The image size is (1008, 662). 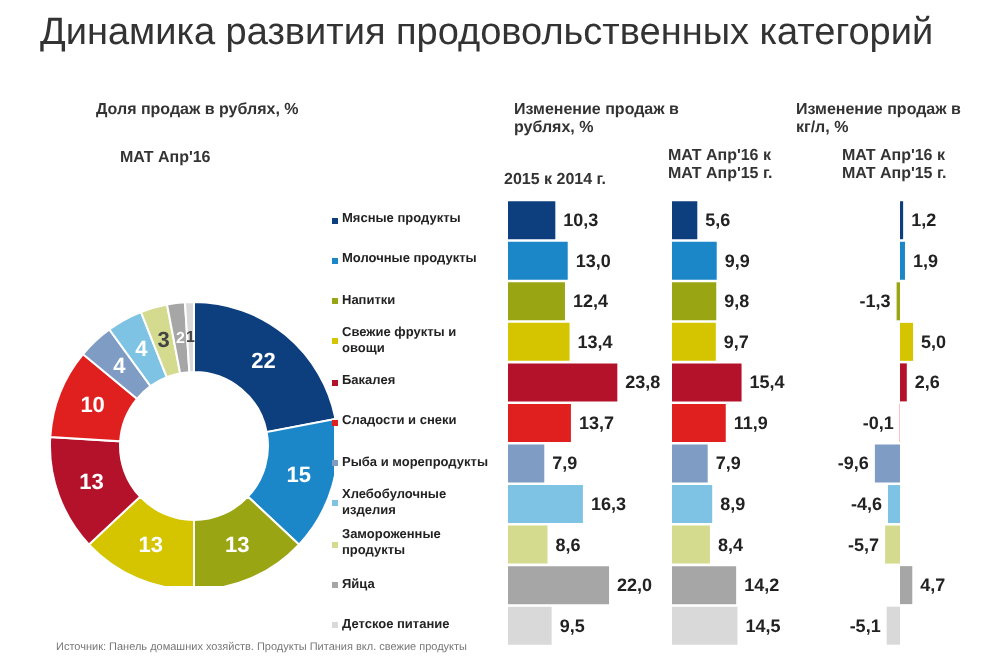 What do you see at coordinates (581, 220) in the screenshot?
I see `data-label: 10,3` at bounding box center [581, 220].